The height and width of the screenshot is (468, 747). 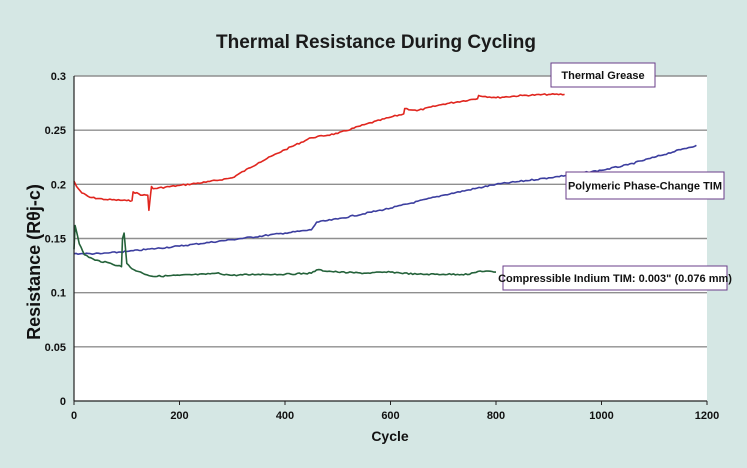 What do you see at coordinates (601, 416) in the screenshot?
I see `x-tick-label-5: 1000` at bounding box center [601, 416].